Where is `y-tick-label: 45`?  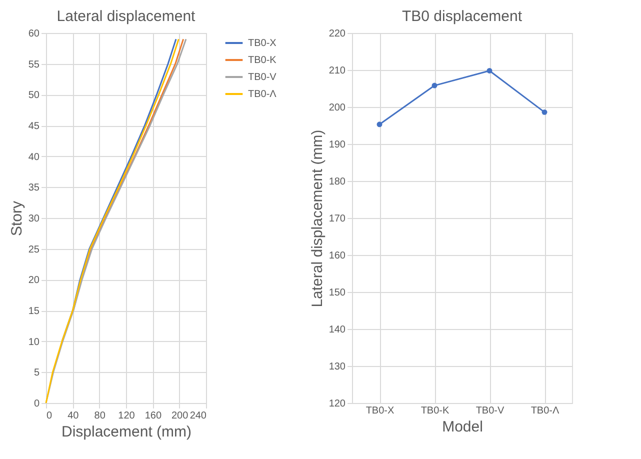 y-tick-label: 45 is located at coordinates (34, 126).